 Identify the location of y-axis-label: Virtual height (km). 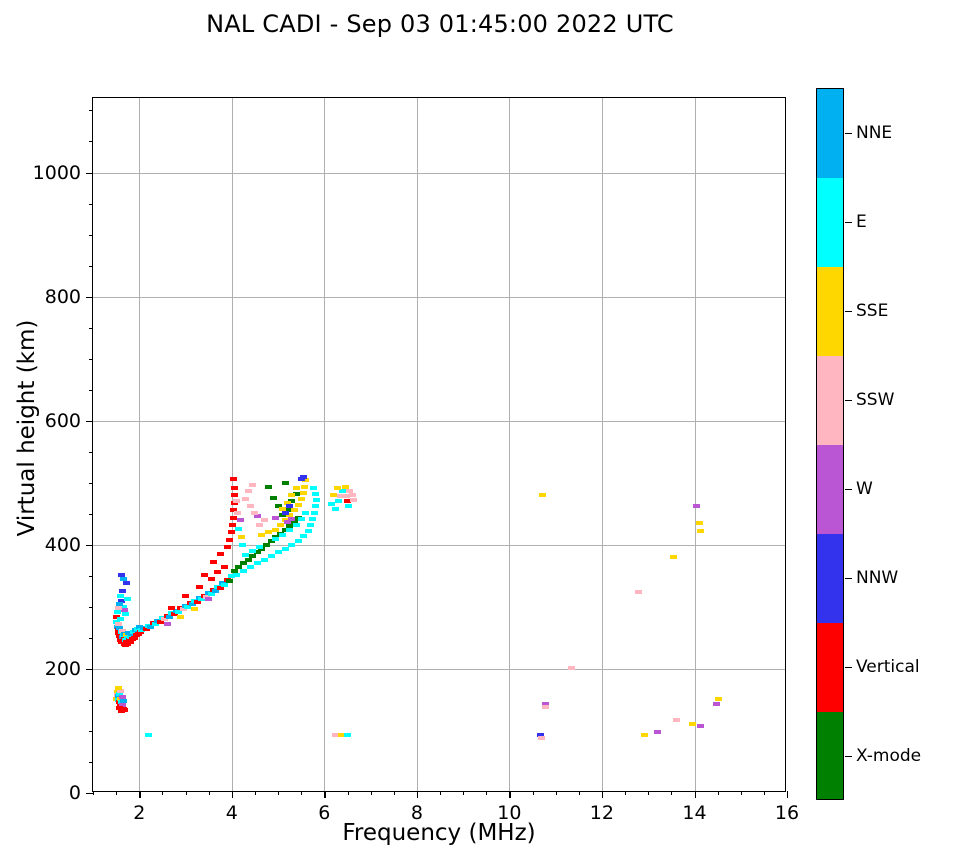
(27, 428).